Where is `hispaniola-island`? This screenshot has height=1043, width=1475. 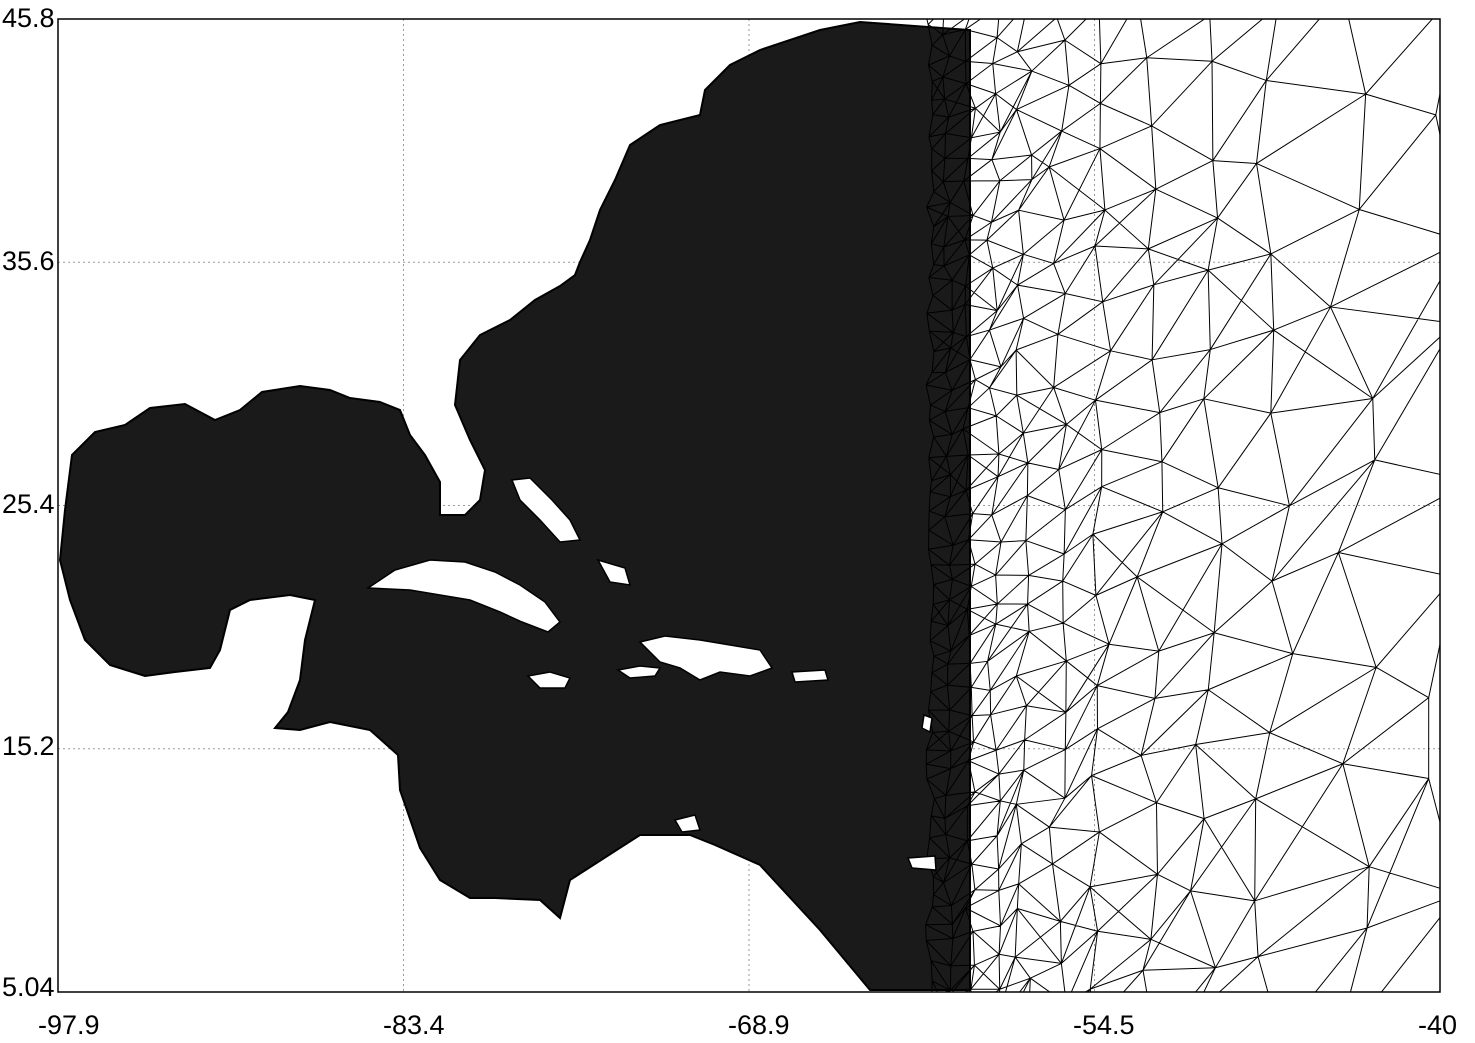
hispaniola-island is located at coordinates (706, 658).